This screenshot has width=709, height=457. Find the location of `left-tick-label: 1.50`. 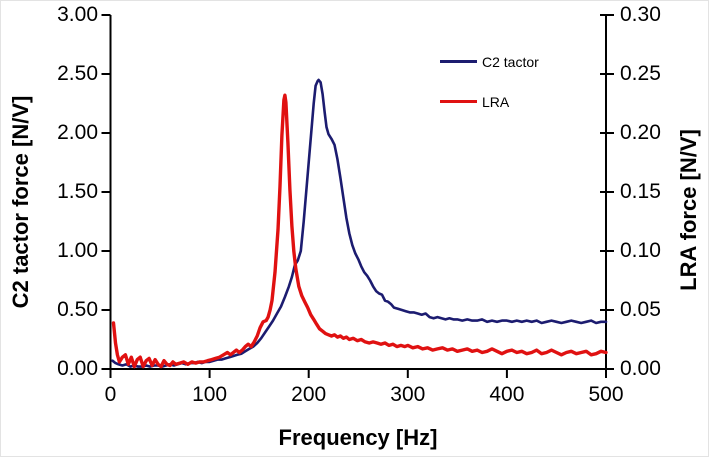

left-tick-label: 1.50 is located at coordinates (77, 191).